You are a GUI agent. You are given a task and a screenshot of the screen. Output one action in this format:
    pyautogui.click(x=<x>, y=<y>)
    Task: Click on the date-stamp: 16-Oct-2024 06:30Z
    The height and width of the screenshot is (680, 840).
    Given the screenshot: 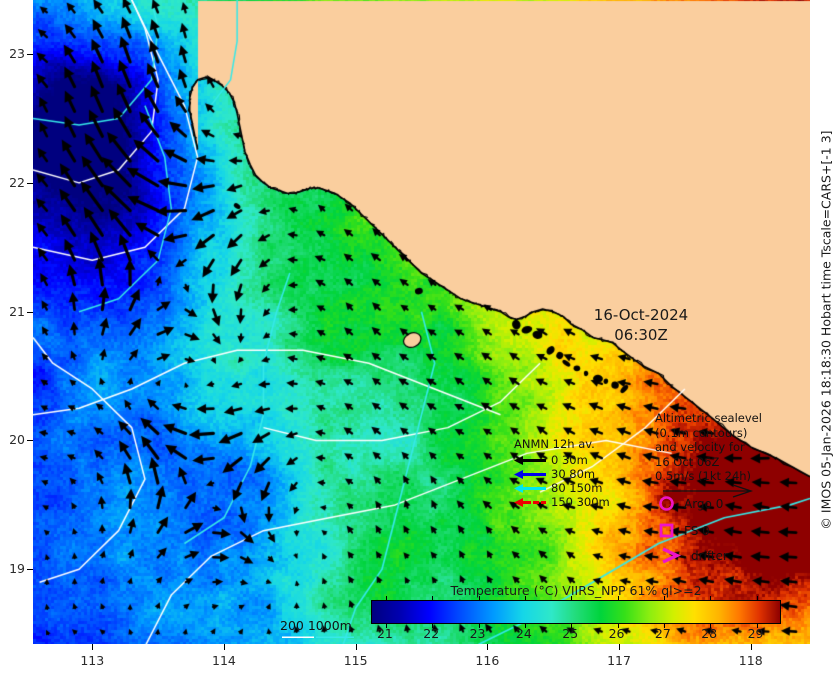 What is the action you would take?
    pyautogui.click(x=641, y=325)
    